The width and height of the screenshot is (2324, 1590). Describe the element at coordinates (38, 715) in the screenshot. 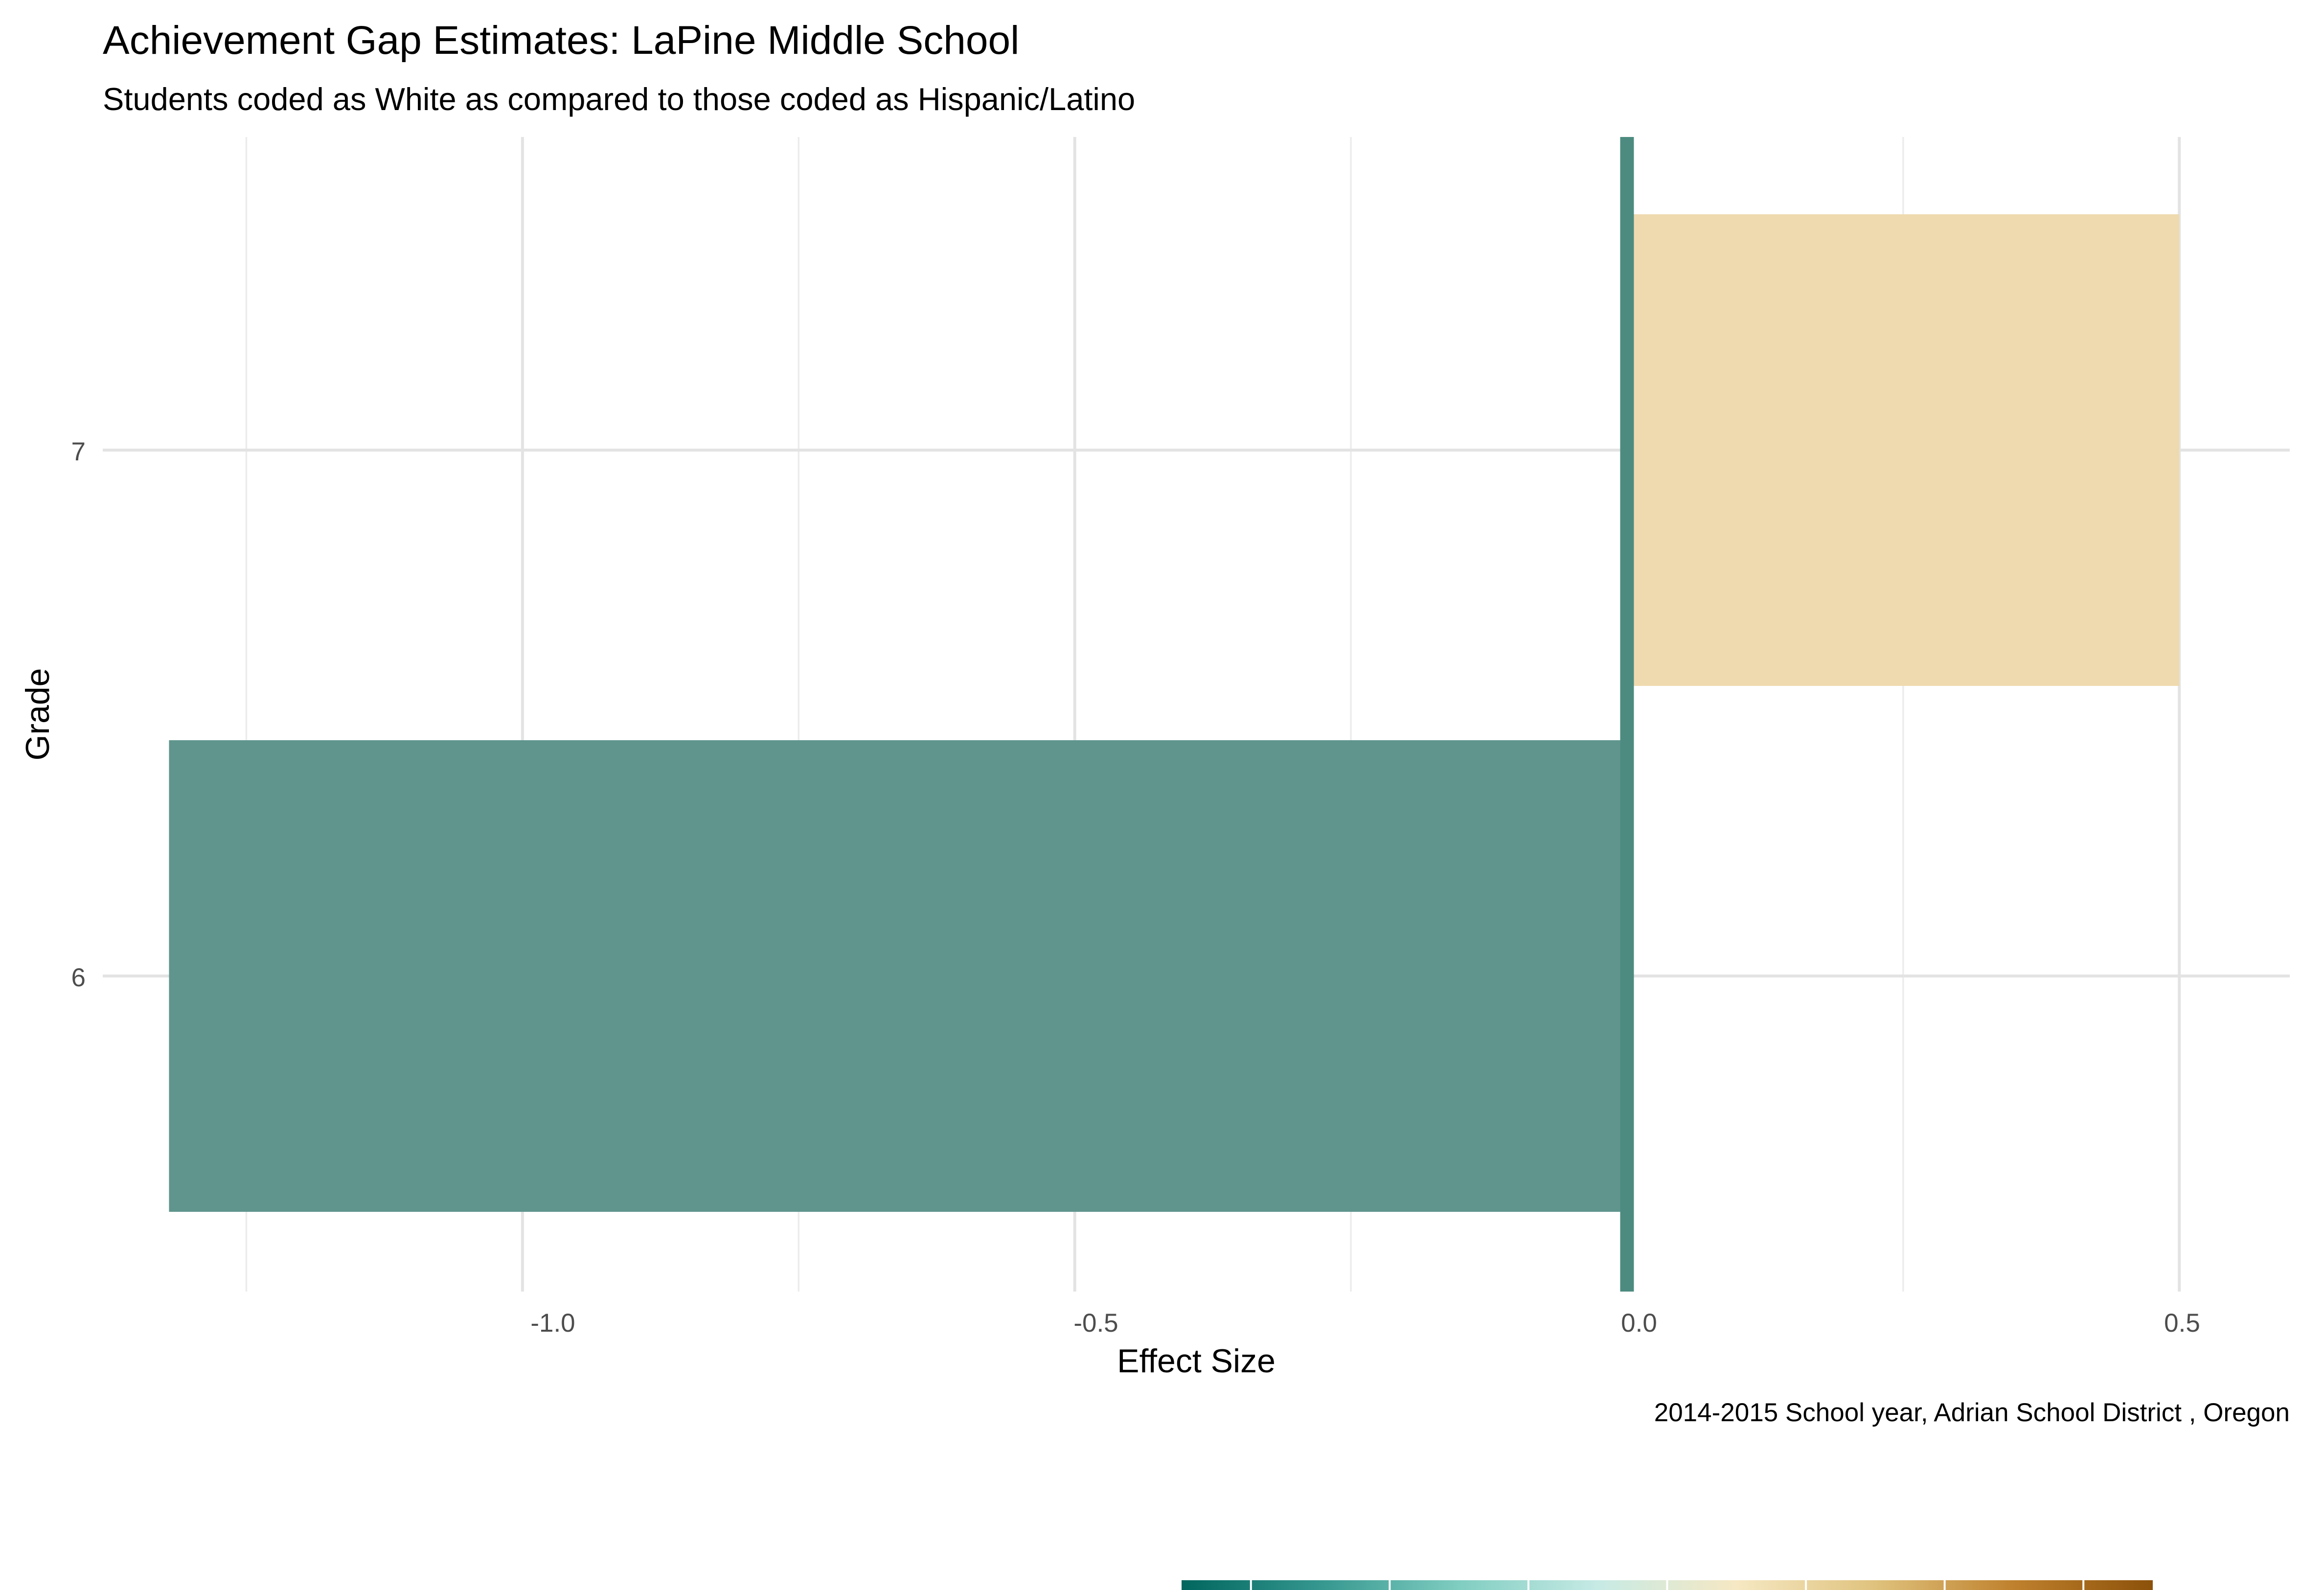

I see `y-axis-title: Grade` at that location.